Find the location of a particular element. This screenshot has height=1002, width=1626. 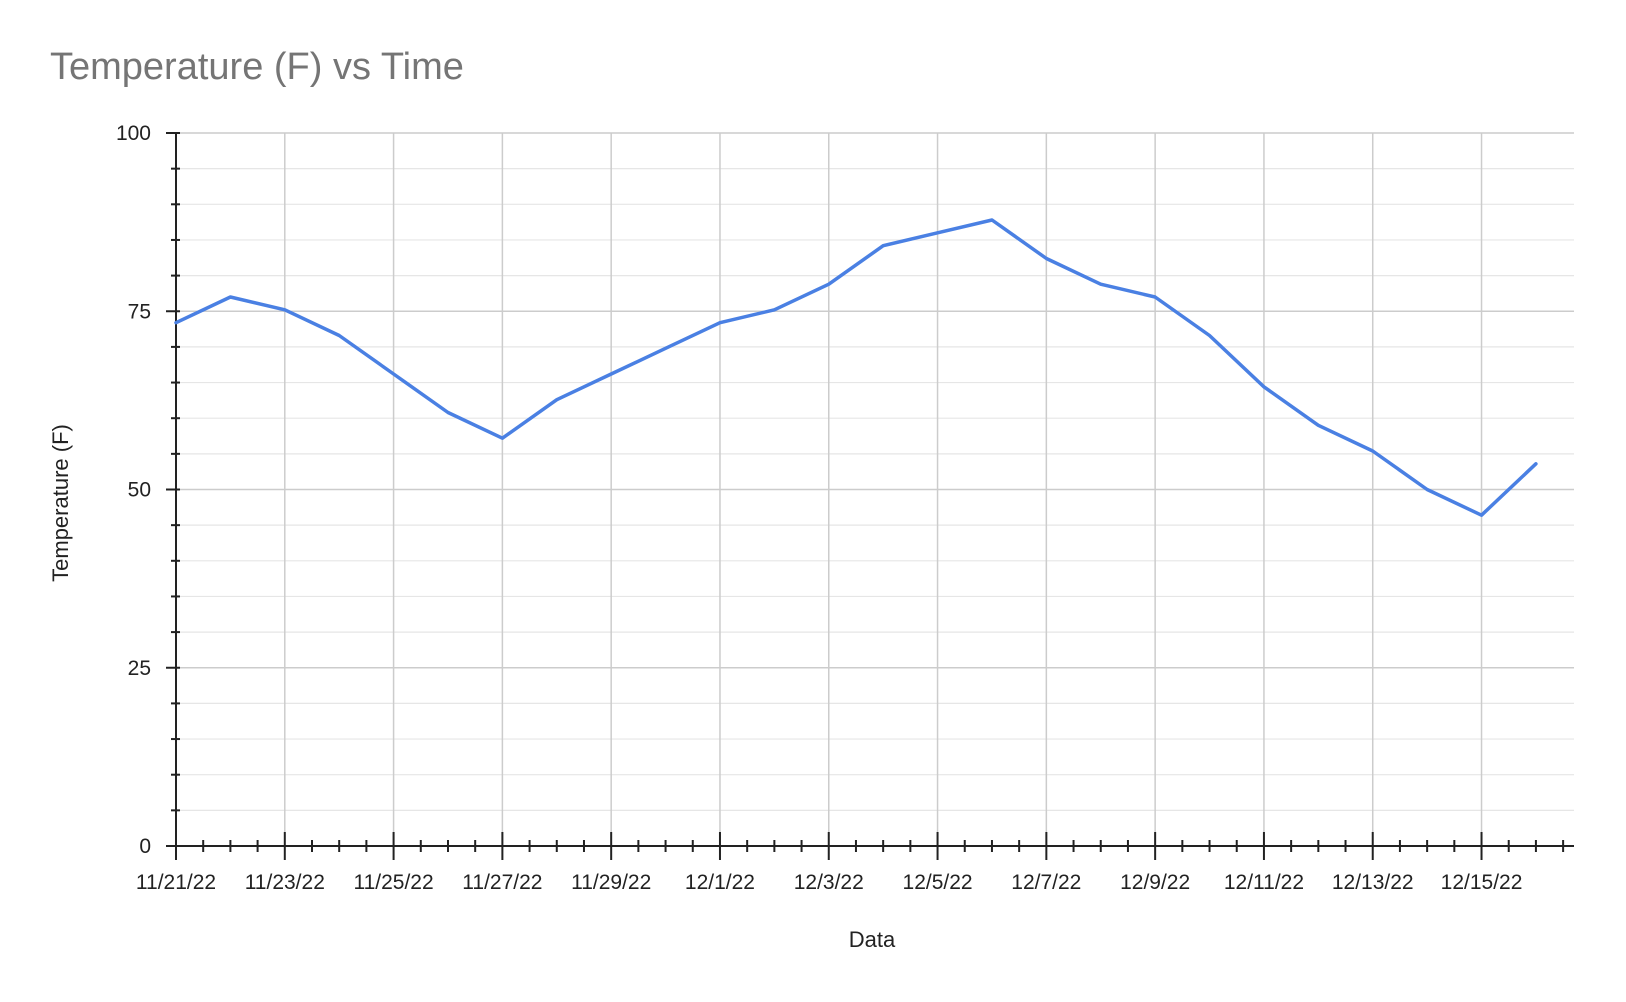

y-tick-label: 100 is located at coordinates (133, 133).